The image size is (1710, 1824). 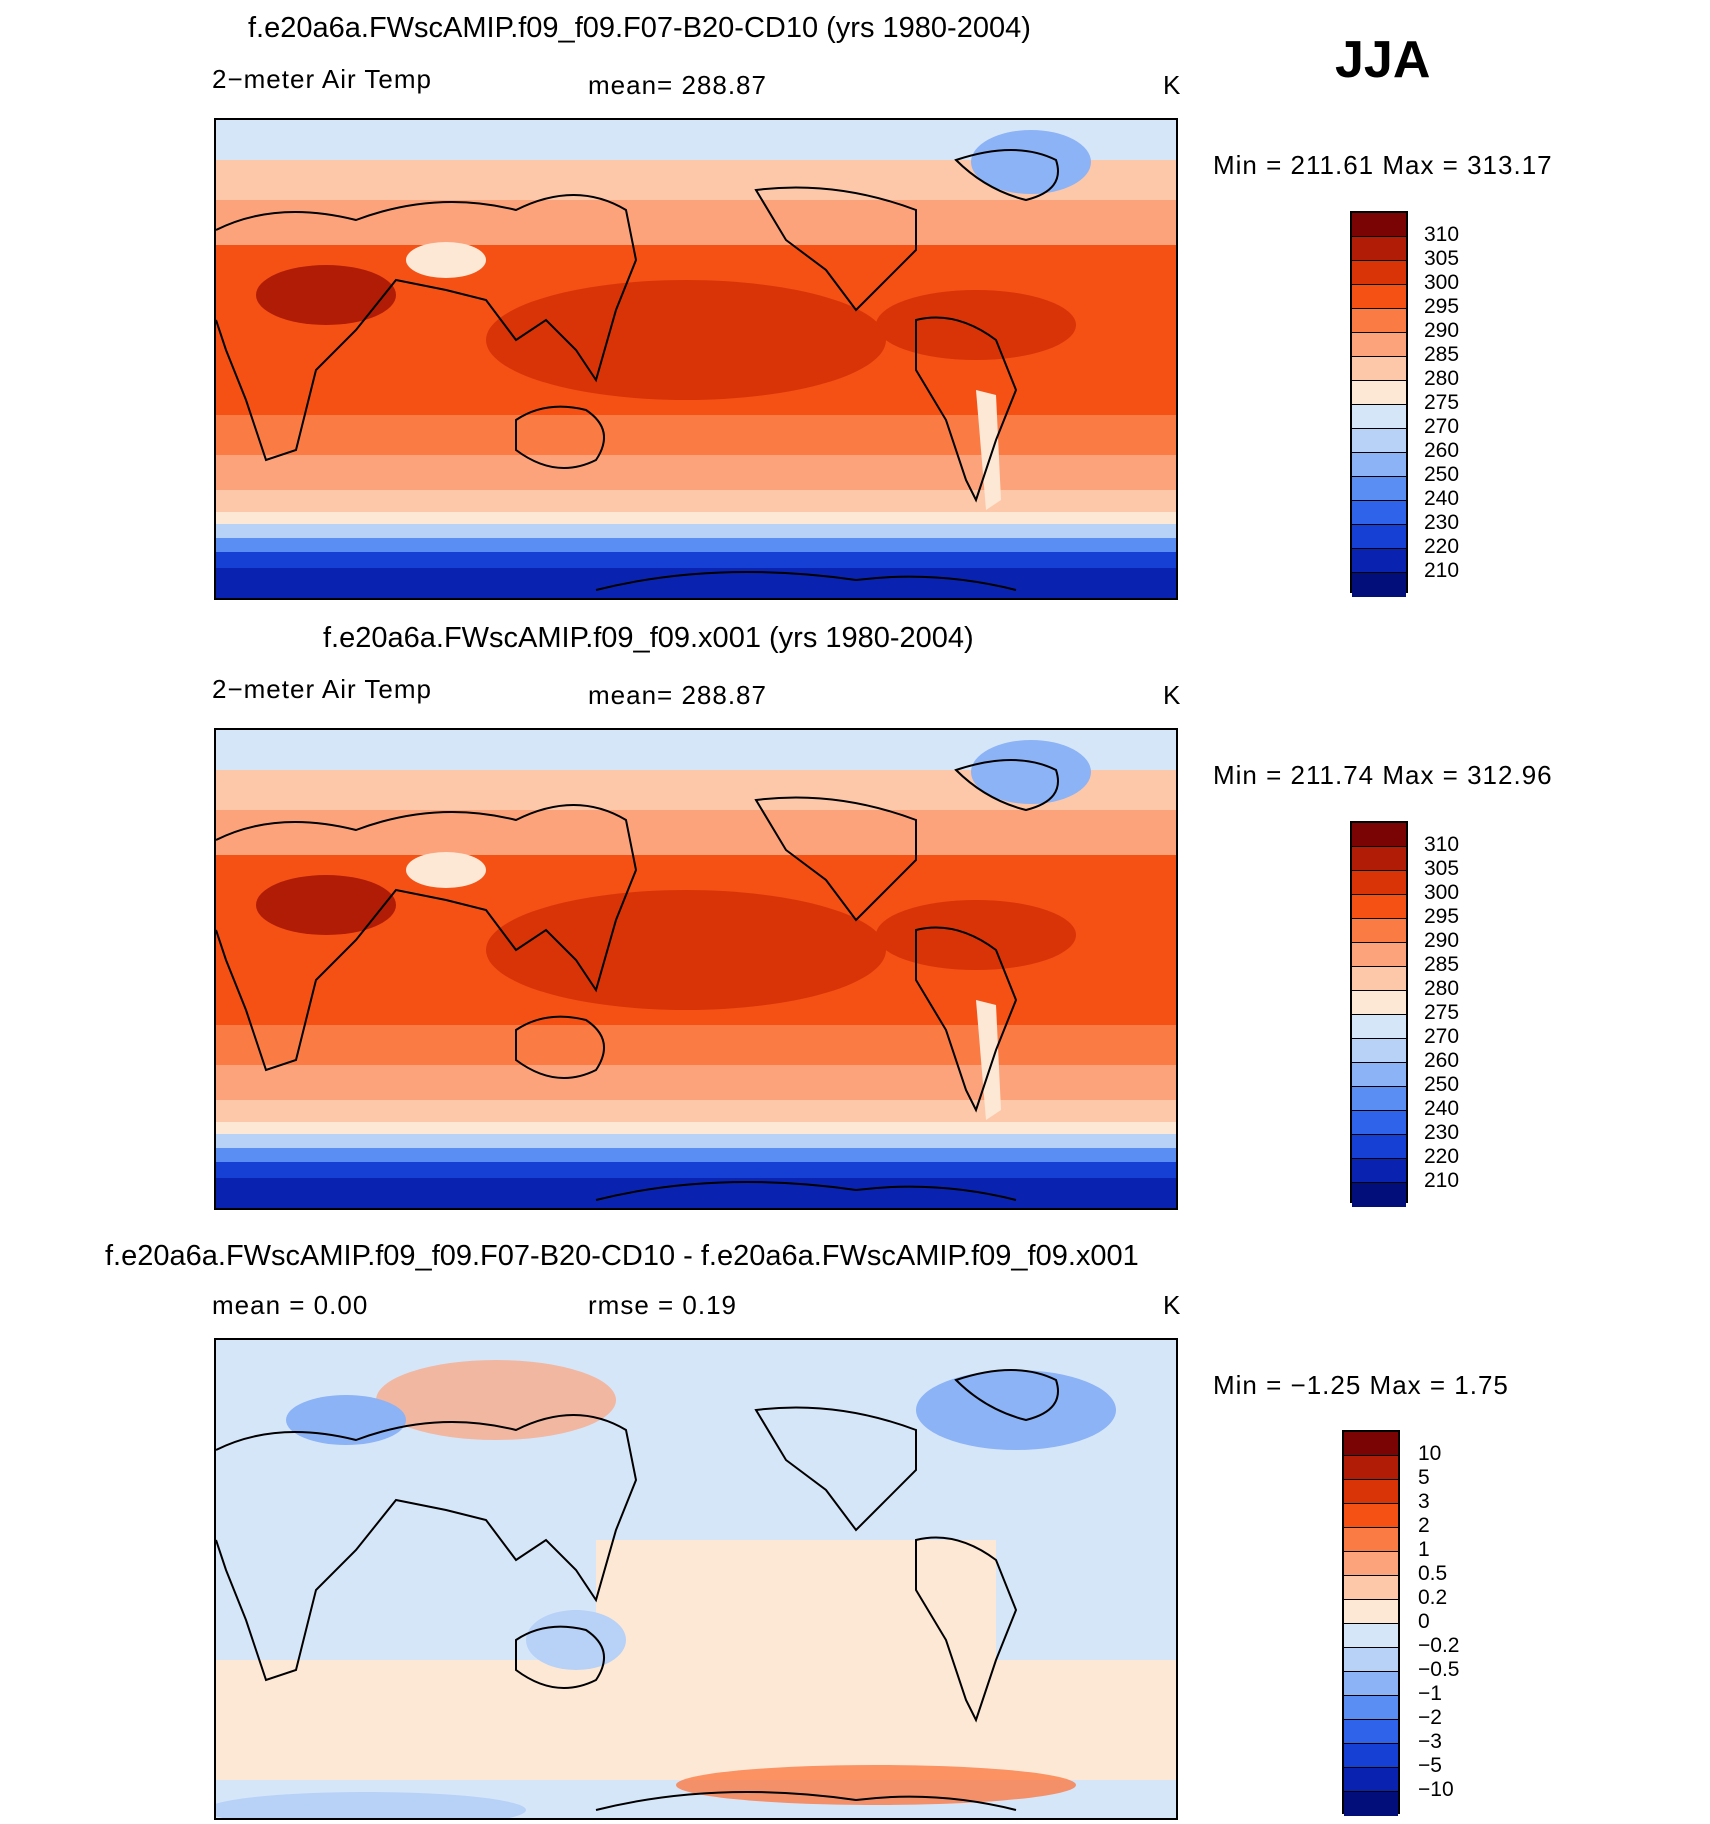 I want to click on panel-3-map-svg, so click(x=696, y=1579).